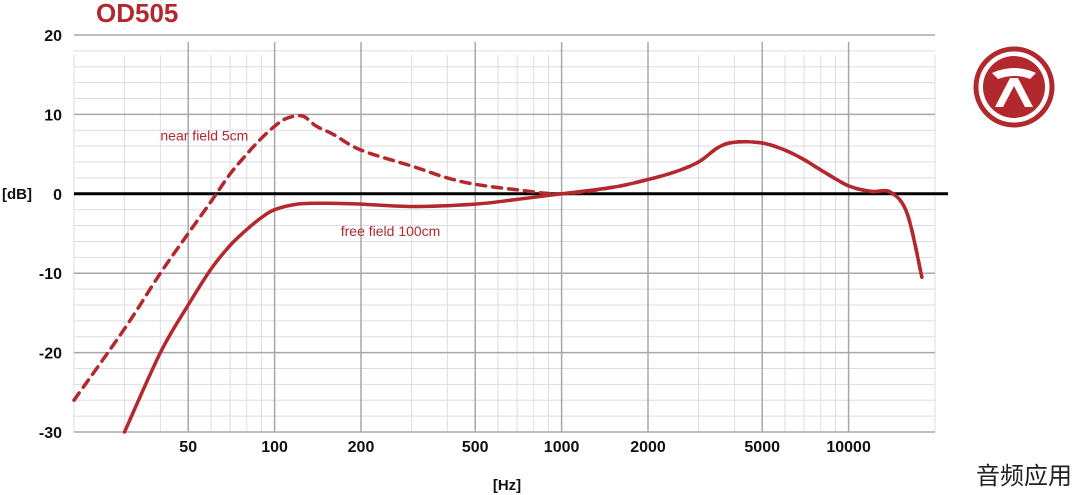 The image size is (1080, 495). What do you see at coordinates (53, 36) in the screenshot?
I see `y-tick-label: 20` at bounding box center [53, 36].